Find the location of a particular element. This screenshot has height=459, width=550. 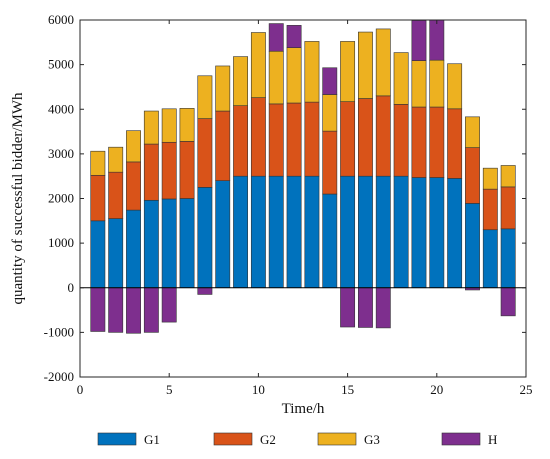

bar-h-t15 is located at coordinates (348, 307).